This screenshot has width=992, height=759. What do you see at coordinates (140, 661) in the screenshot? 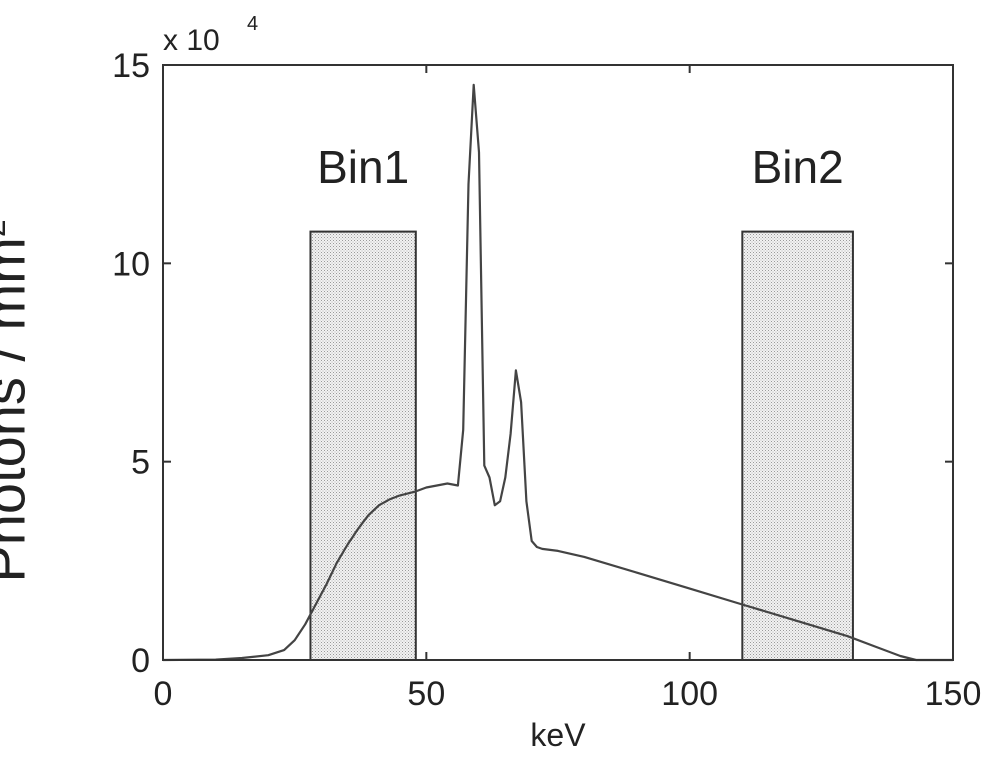
I see `y-tick-label: 0` at bounding box center [140, 661].